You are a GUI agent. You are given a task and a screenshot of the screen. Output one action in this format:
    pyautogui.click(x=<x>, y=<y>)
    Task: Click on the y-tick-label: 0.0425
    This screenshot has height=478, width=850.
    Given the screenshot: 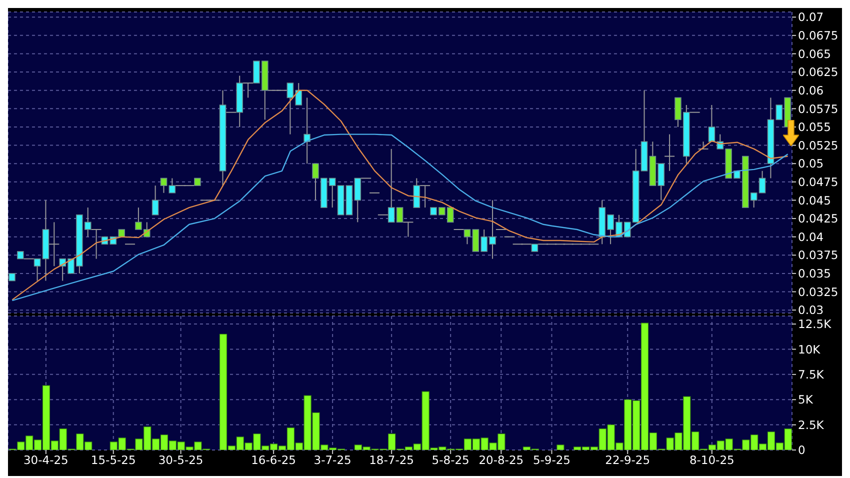 What is the action you would take?
    pyautogui.click(x=818, y=219)
    